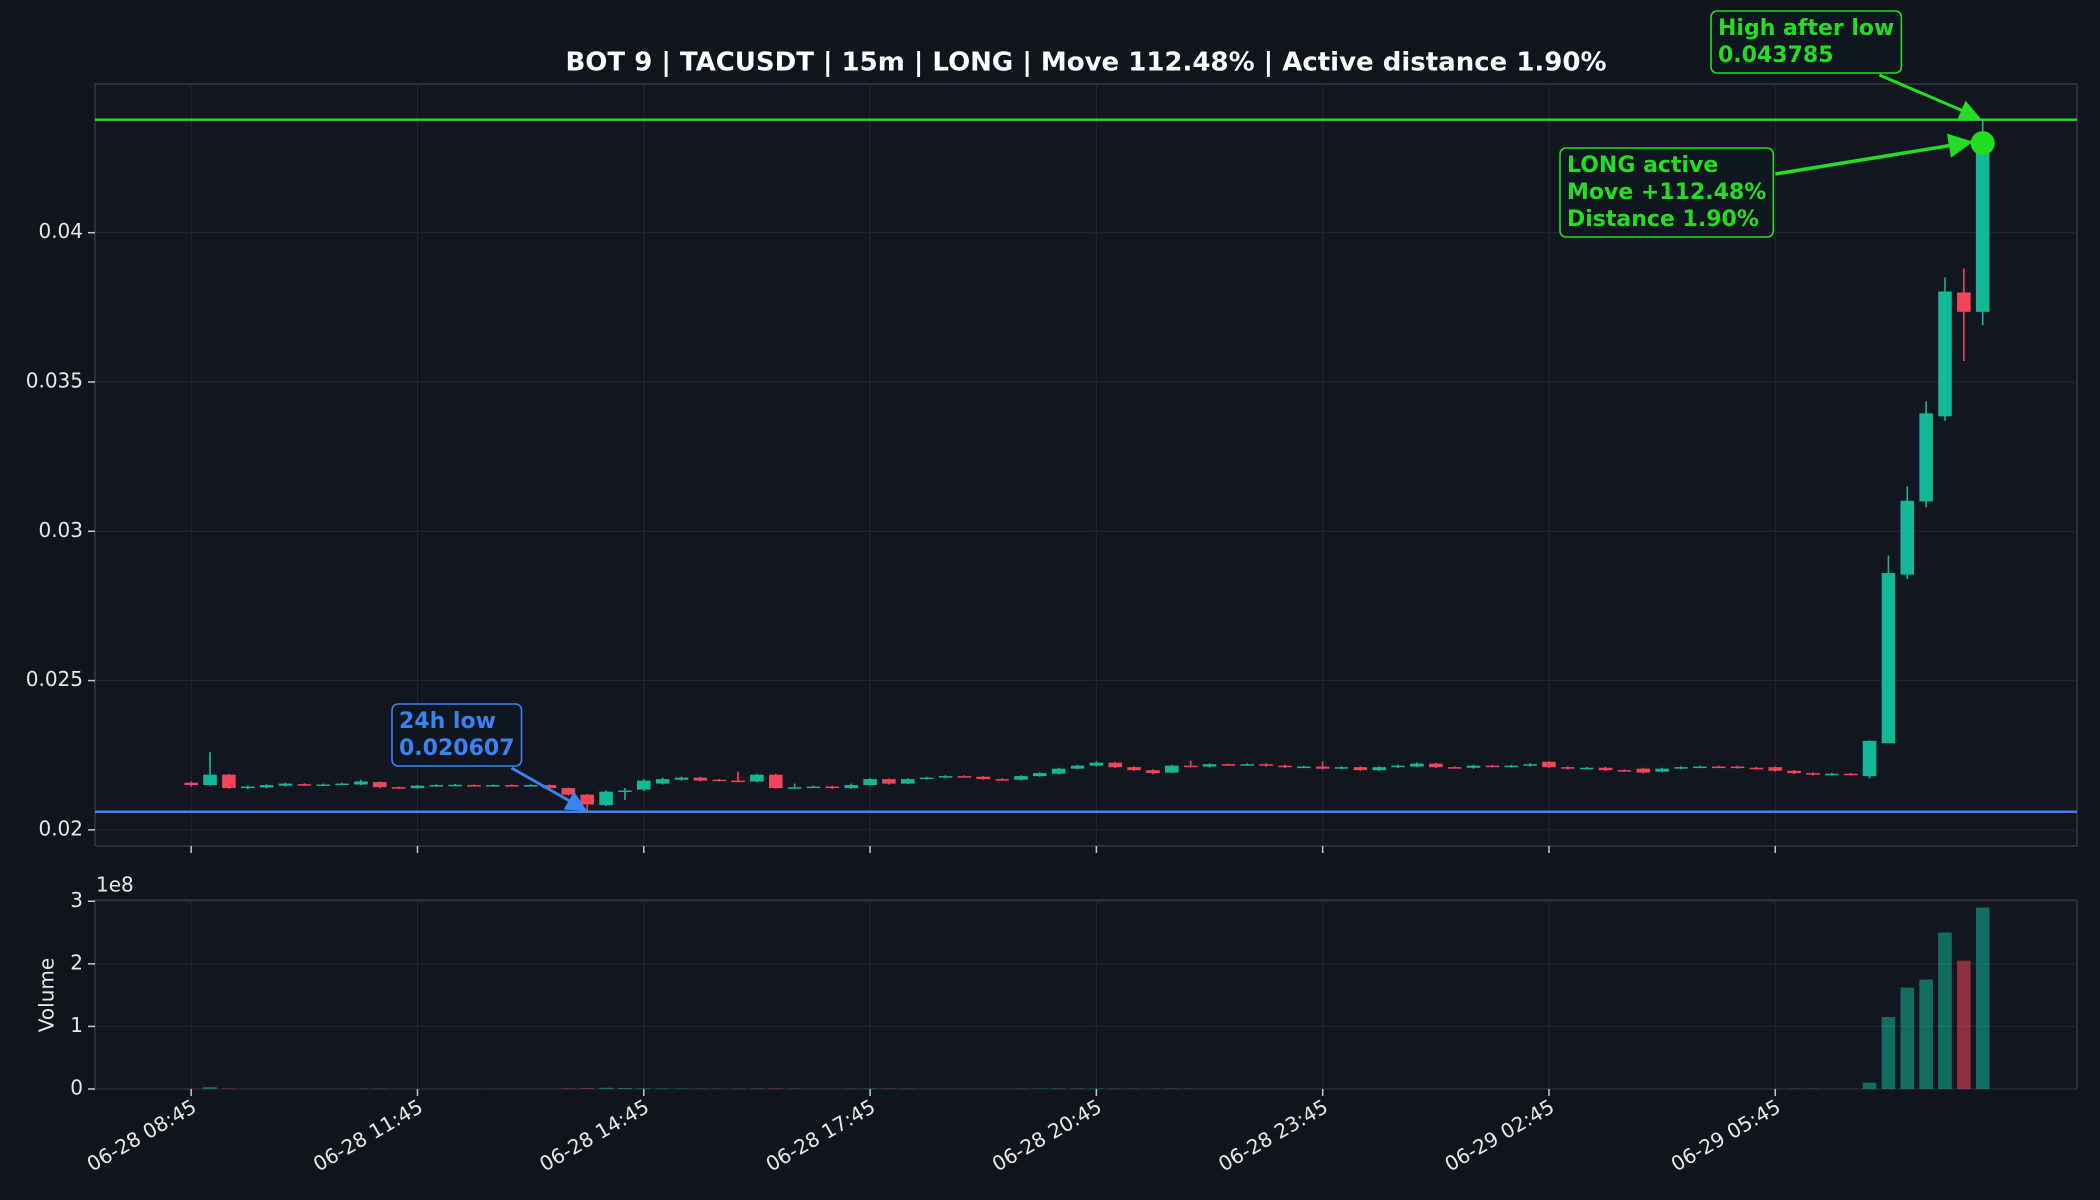  I want to click on x-tick-label: 06-29 05:45, so click(1726, 1135).